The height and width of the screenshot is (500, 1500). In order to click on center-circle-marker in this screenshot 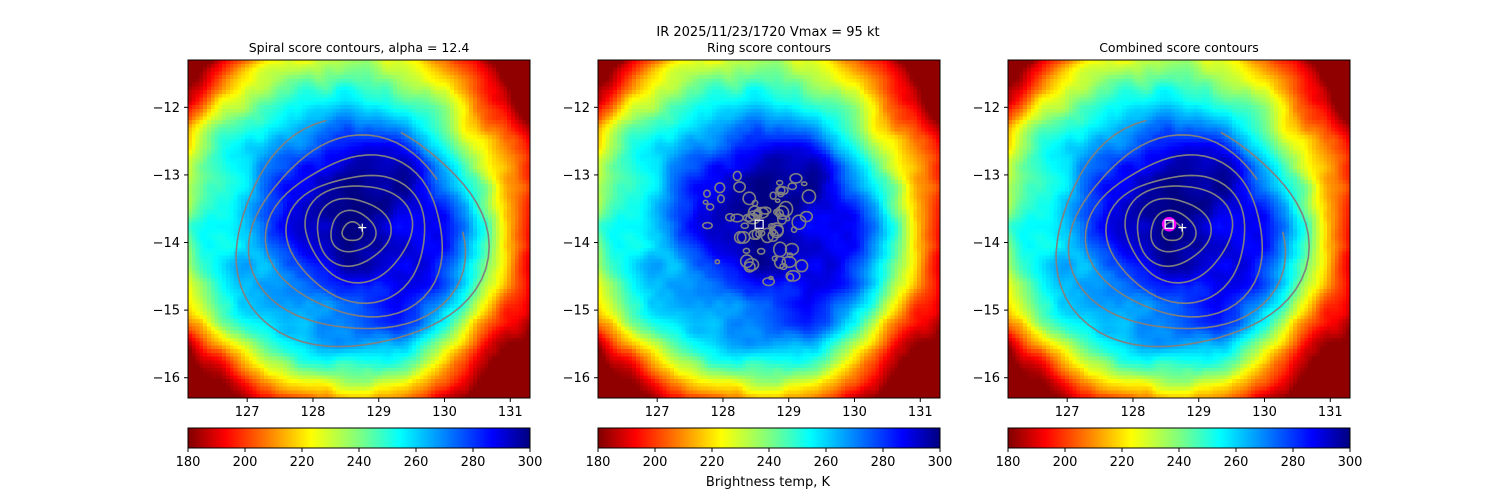, I will do `click(1169, 224)`.